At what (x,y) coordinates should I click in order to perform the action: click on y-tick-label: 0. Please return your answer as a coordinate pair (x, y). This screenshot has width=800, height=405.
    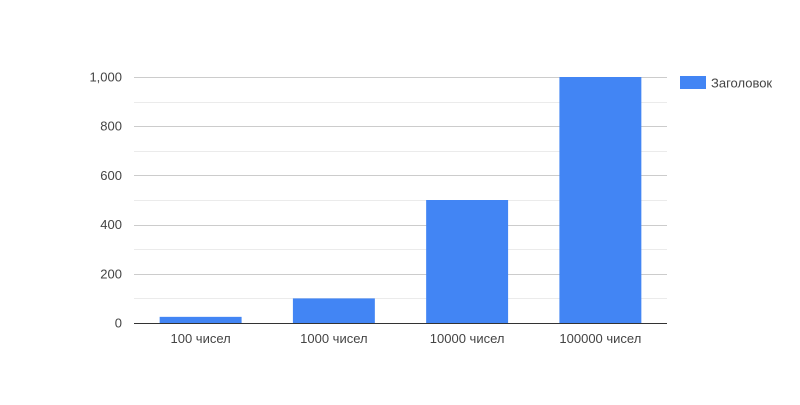
    Looking at the image, I should click on (118, 323).